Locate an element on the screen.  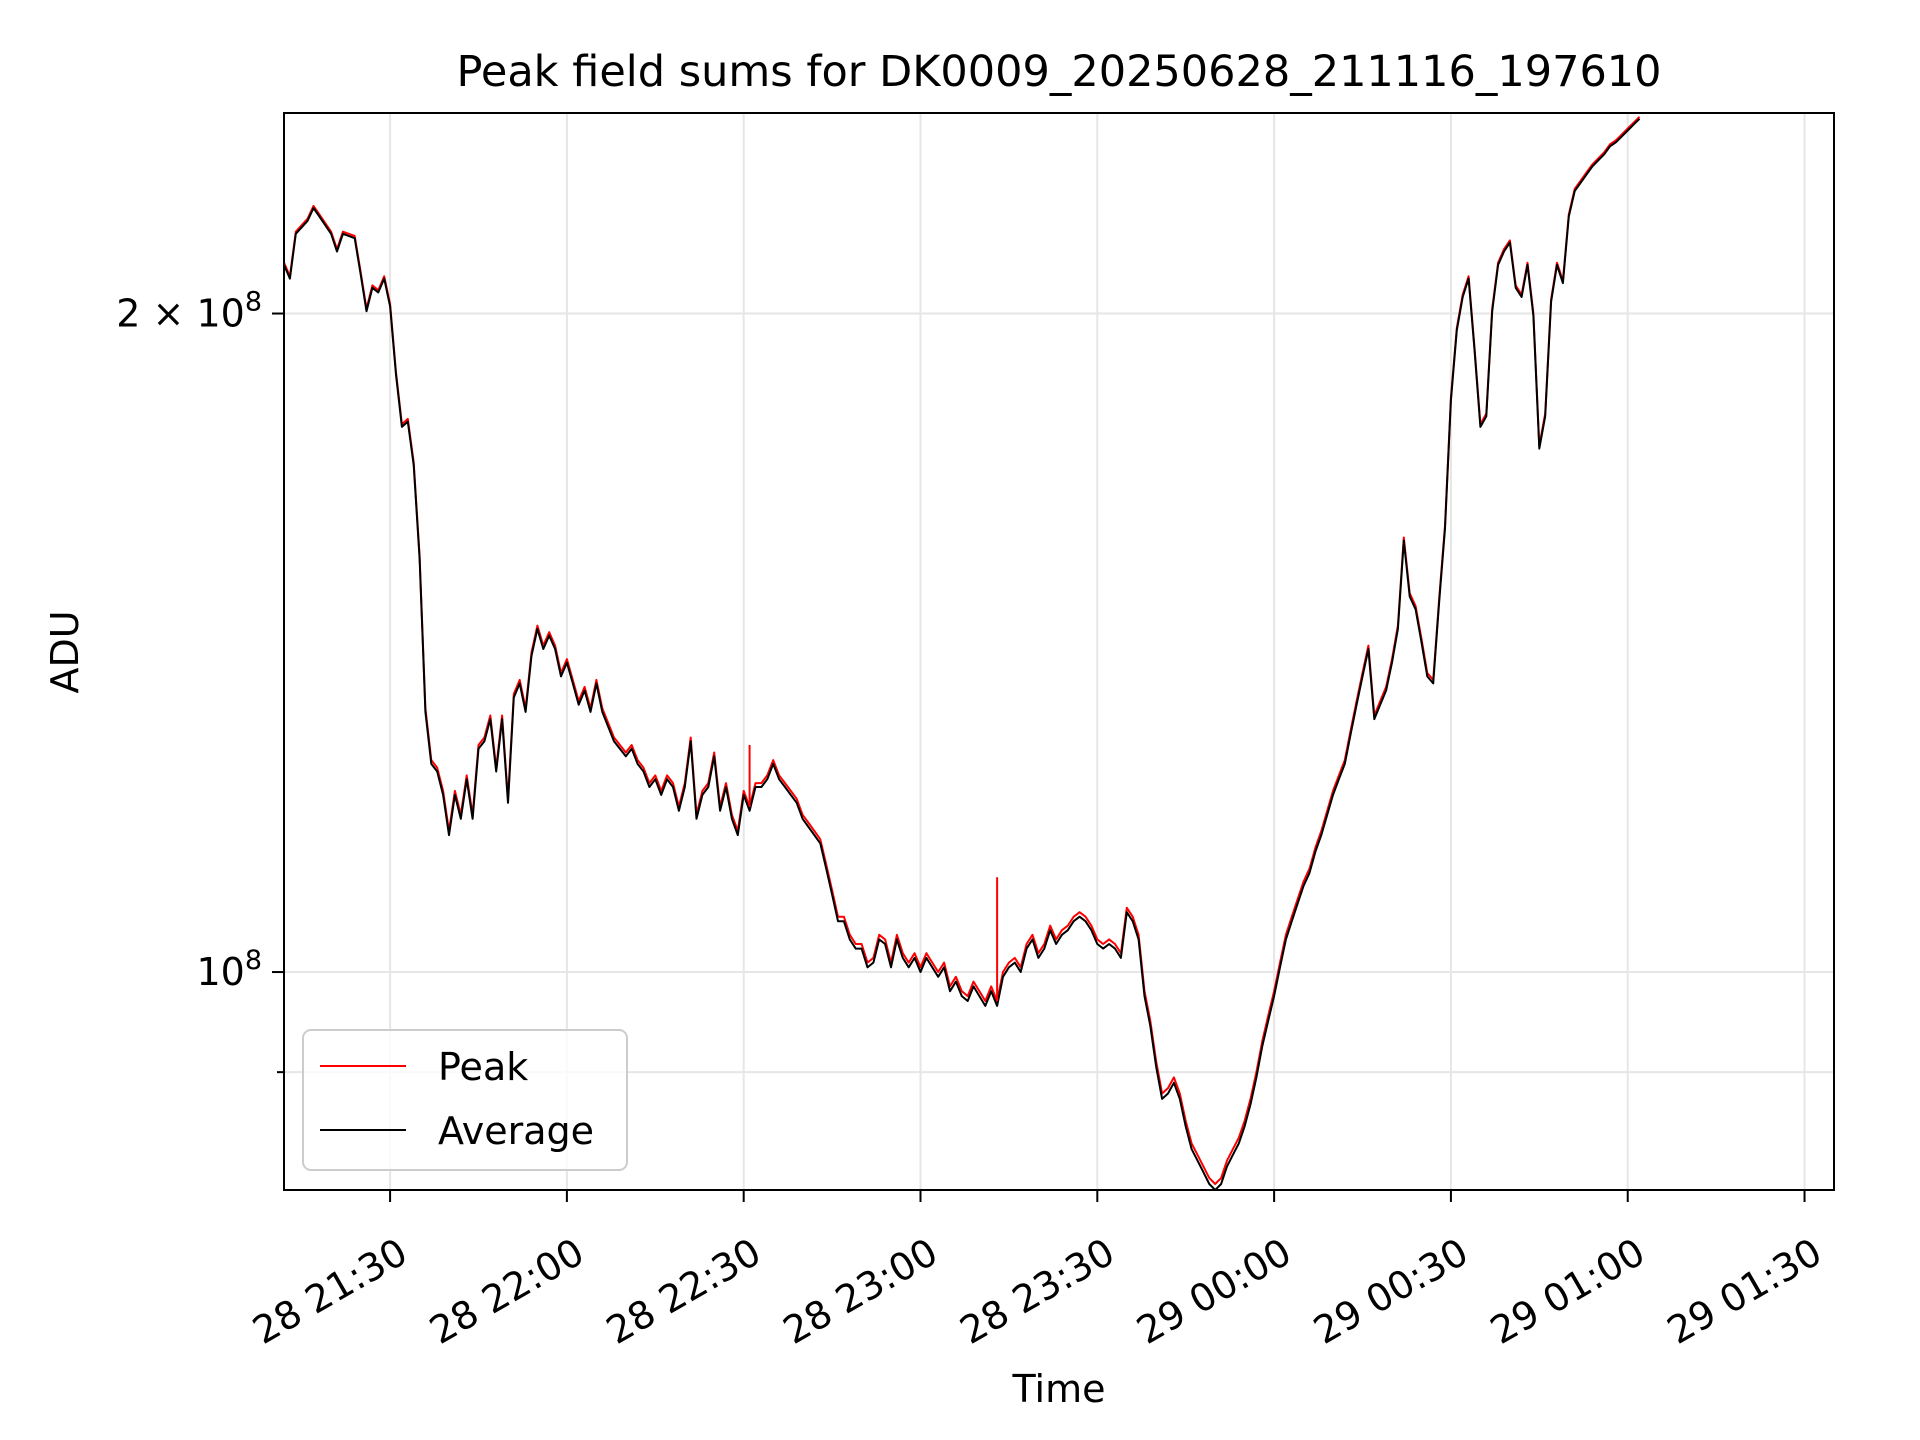
legend: Peak Average is located at coordinates (465, 1100).